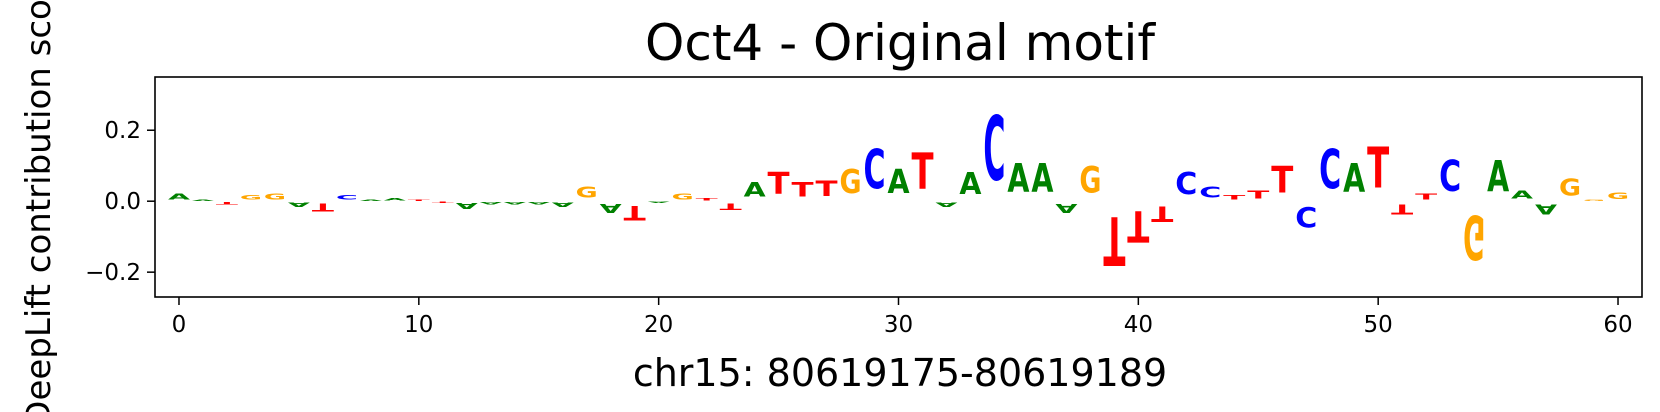 The height and width of the screenshot is (412, 1660). What do you see at coordinates (1402, 209) in the screenshot?
I see `logo-letter-51: T` at bounding box center [1402, 209].